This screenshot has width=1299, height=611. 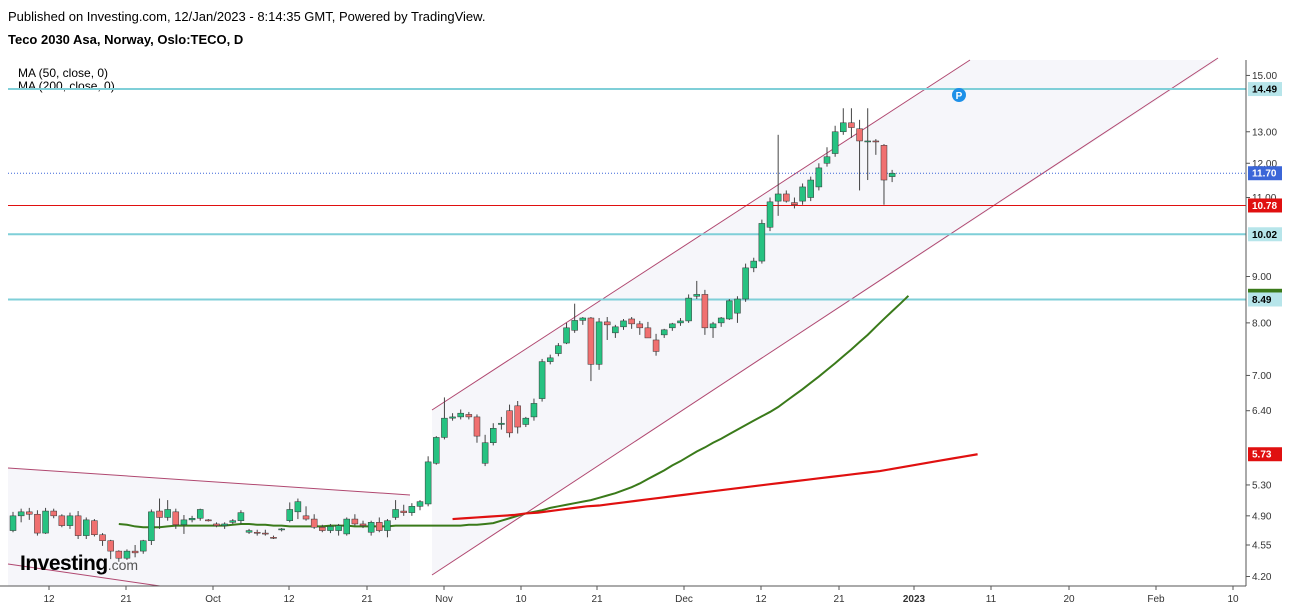 I want to click on ma50-legend: MA (50, close, 0), so click(x=63, y=73).